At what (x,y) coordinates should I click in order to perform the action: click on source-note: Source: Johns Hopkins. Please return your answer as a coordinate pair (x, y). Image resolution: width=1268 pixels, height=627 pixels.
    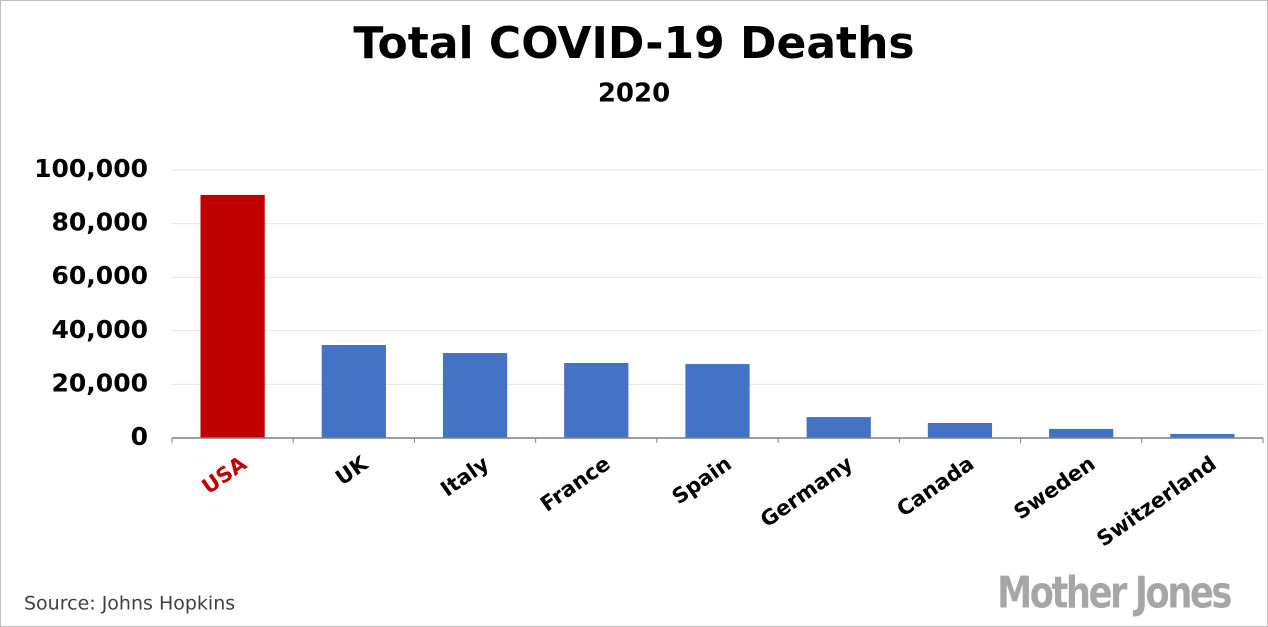
    Looking at the image, I should click on (129, 604).